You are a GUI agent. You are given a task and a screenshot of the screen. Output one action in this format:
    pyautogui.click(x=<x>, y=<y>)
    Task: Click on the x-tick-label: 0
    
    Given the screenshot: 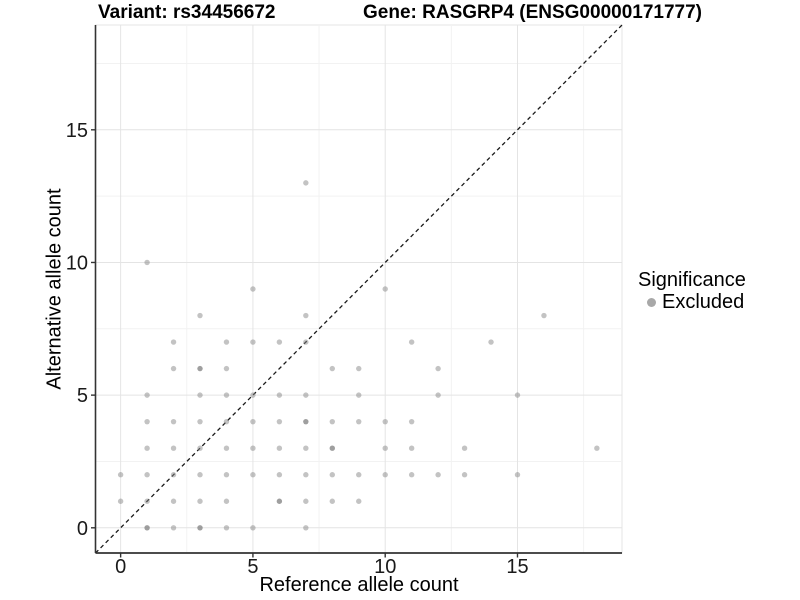 What is the action you would take?
    pyautogui.click(x=120, y=567)
    